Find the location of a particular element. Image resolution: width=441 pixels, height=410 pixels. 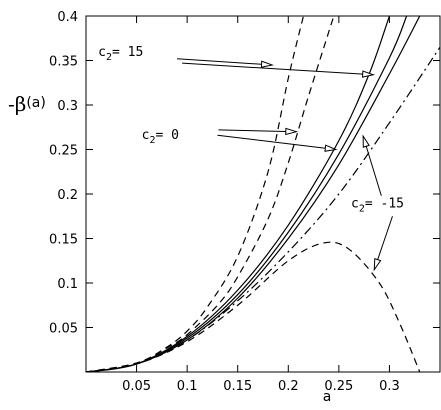

y-tick-label: 0.4 is located at coordinates (67, 17).